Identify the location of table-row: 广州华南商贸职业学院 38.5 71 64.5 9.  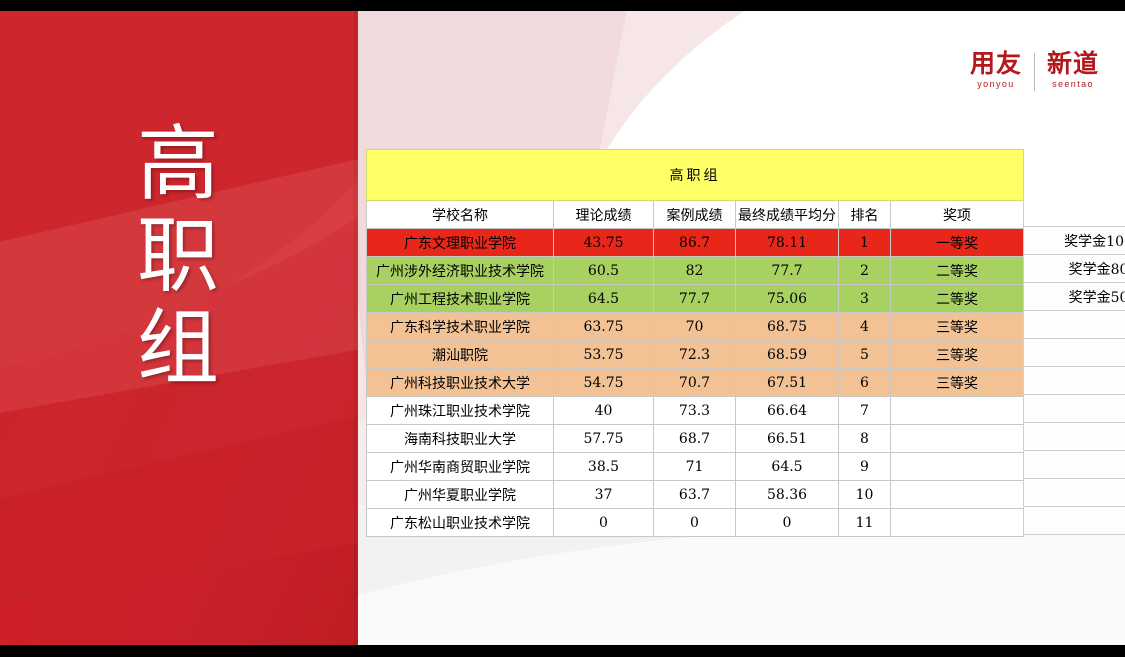
(695, 466).